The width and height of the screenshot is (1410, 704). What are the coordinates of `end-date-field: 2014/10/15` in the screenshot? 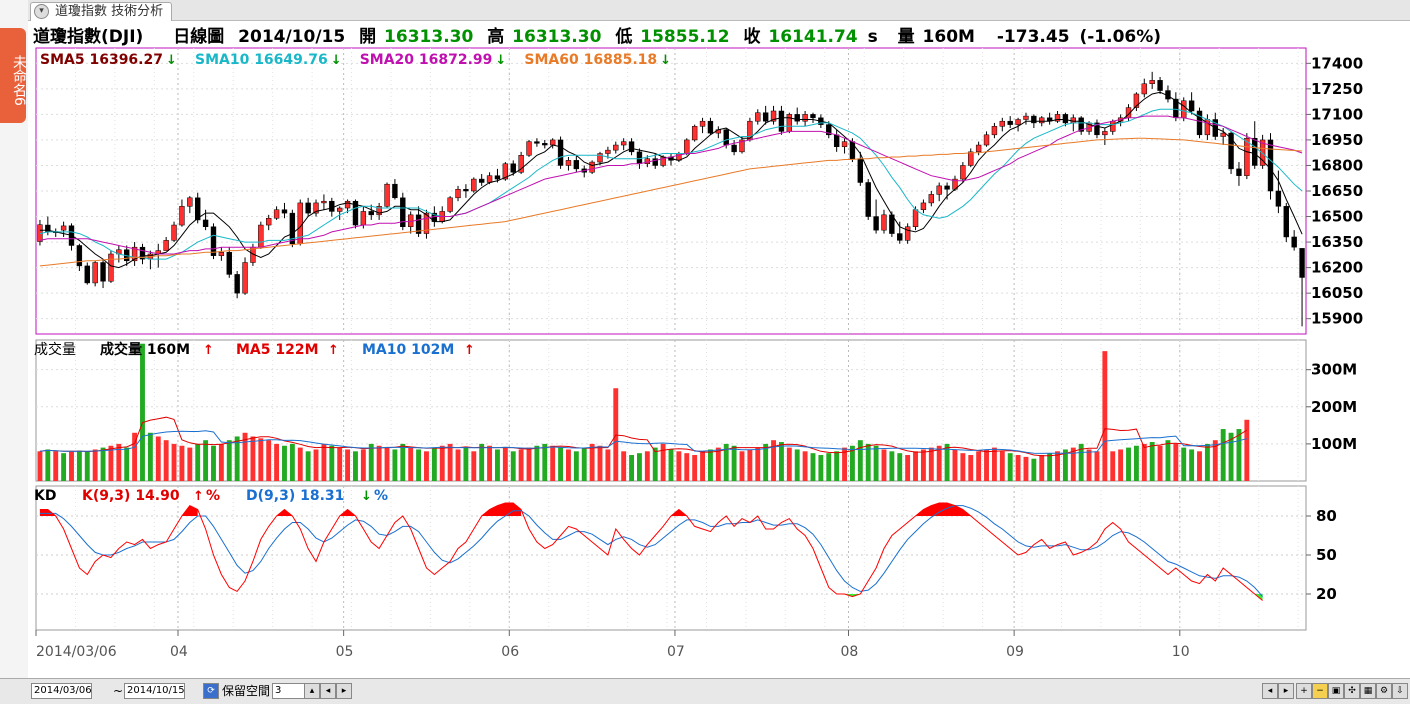 It's located at (154, 691).